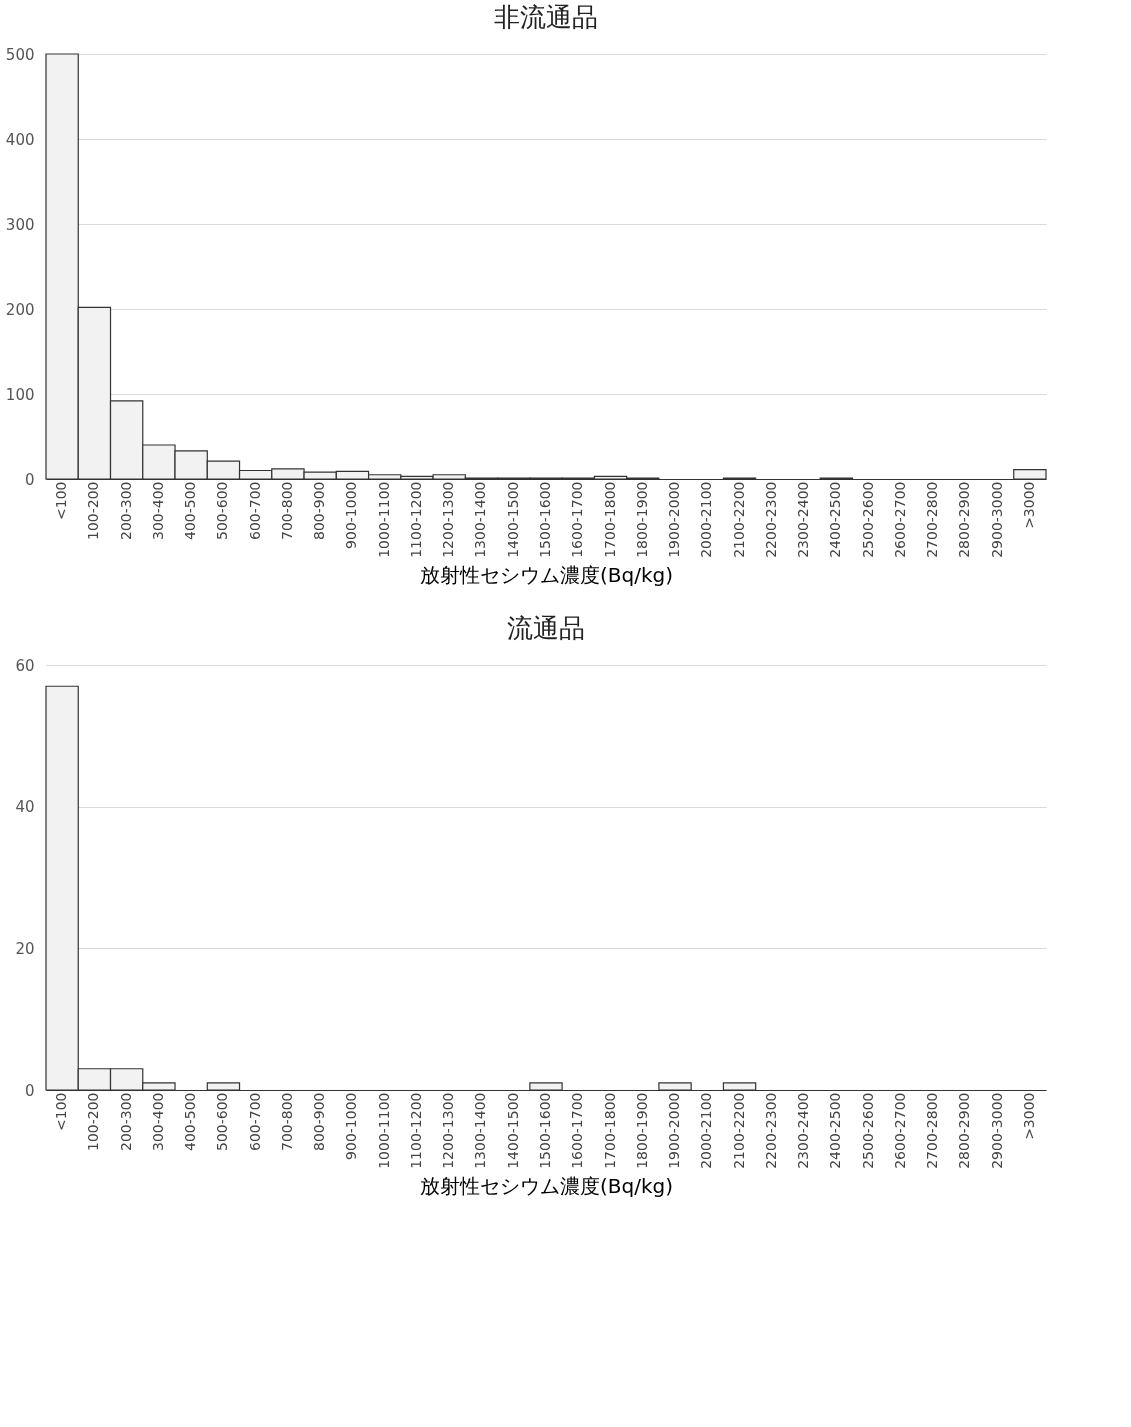 The height and width of the screenshot is (1427, 1131). Describe the element at coordinates (25, 948) in the screenshot. I see `y-tick-label: 20` at that location.